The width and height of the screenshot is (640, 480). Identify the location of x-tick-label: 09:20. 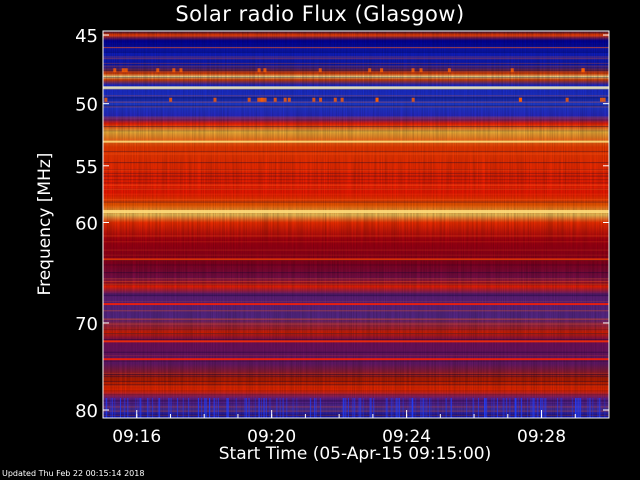
(271, 437).